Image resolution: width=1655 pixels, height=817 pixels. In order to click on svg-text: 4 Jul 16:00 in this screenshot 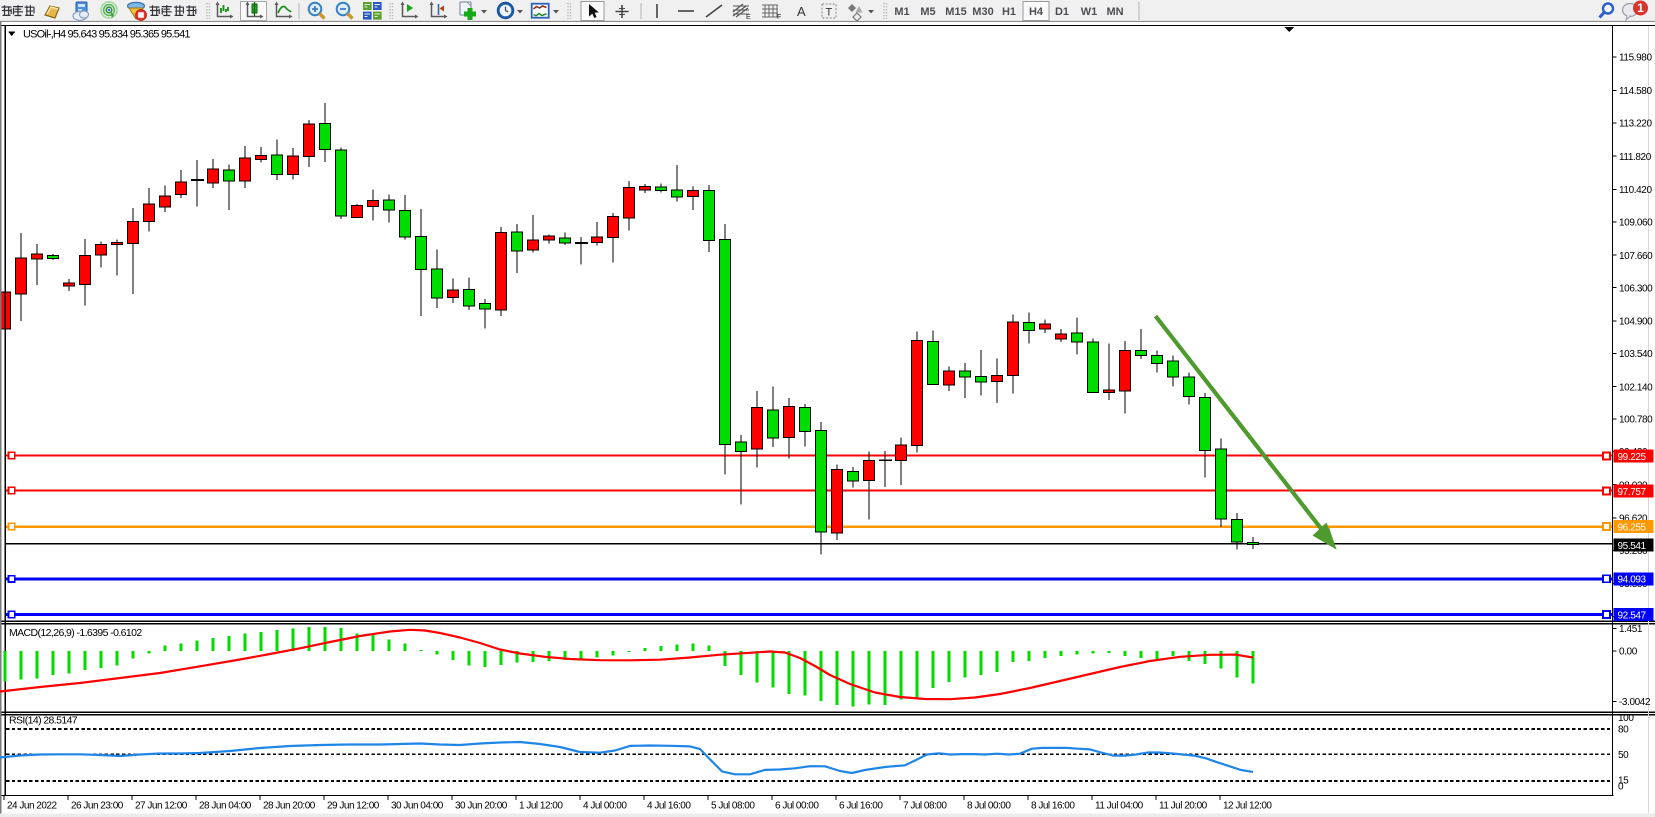, I will do `click(669, 806)`.